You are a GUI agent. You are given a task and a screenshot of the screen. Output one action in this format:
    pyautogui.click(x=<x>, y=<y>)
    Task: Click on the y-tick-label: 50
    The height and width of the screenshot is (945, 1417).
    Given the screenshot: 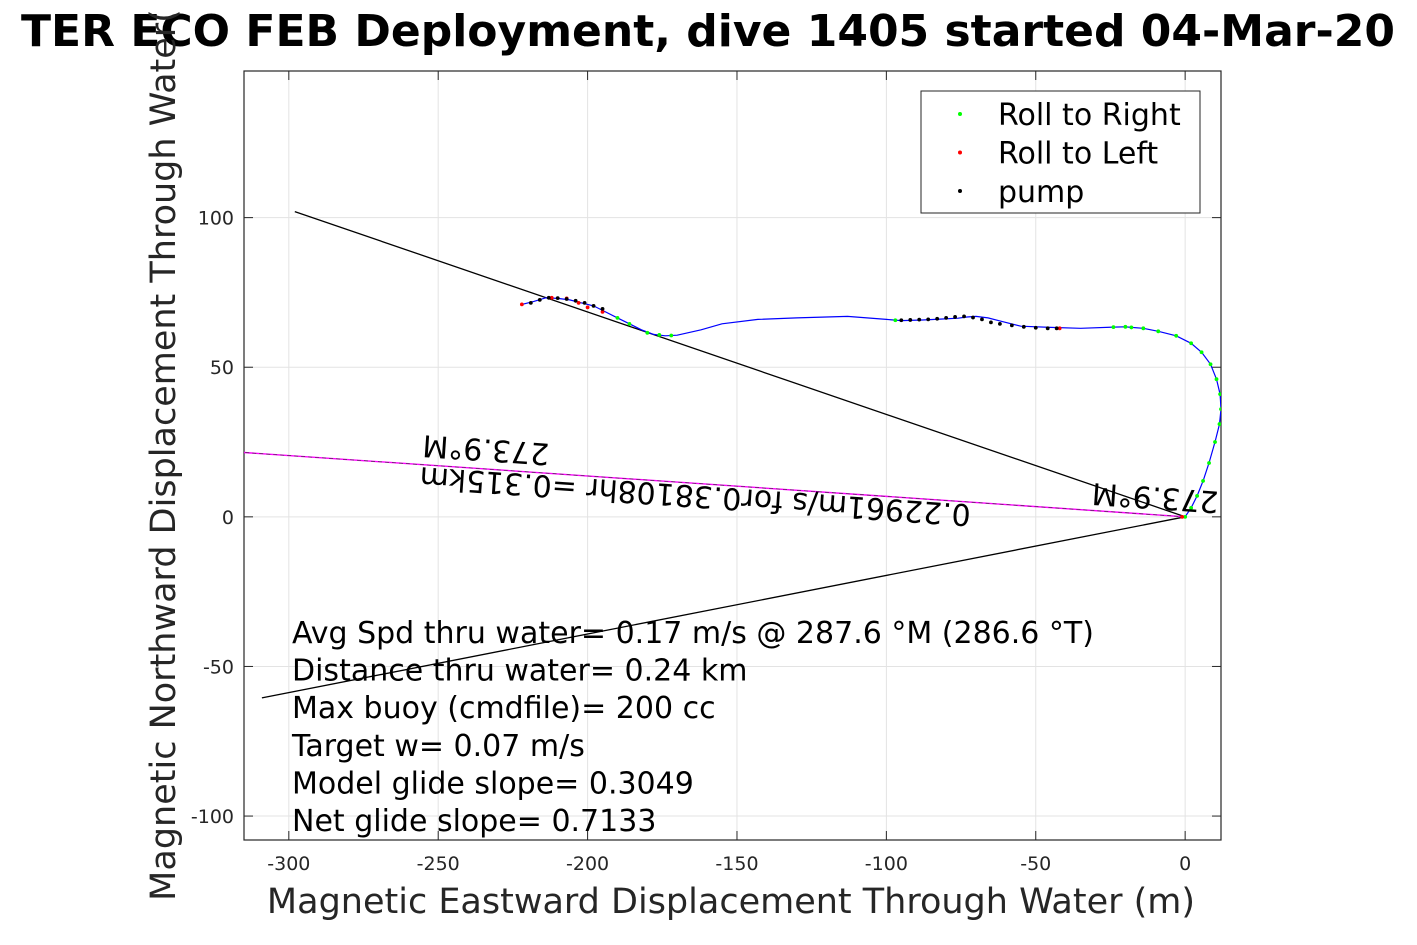 What is the action you would take?
    pyautogui.click(x=222, y=368)
    